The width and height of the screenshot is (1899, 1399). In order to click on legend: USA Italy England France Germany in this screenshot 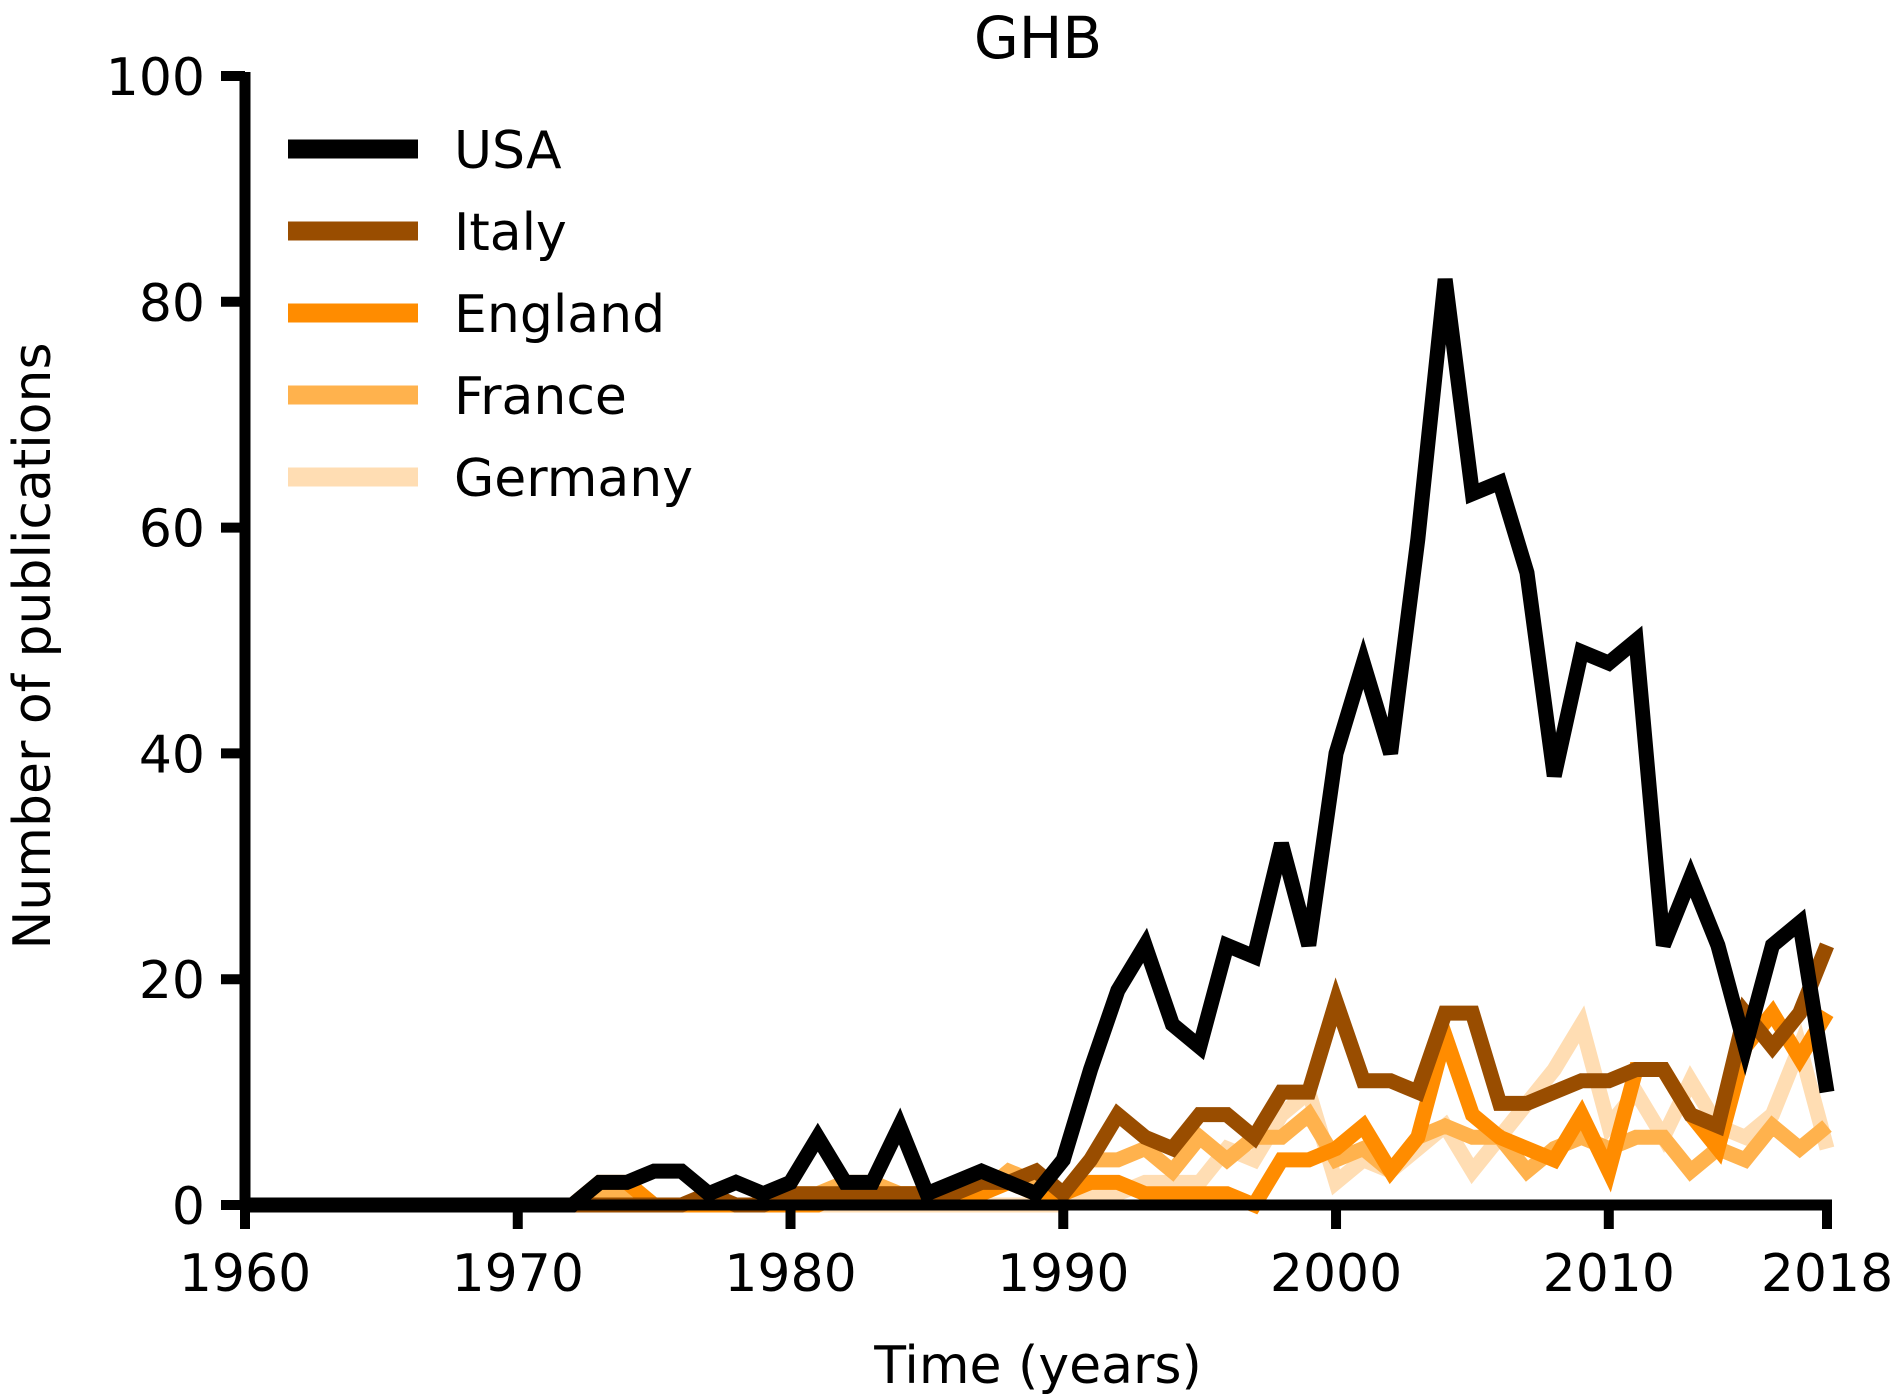, I will do `click(490, 315)`.